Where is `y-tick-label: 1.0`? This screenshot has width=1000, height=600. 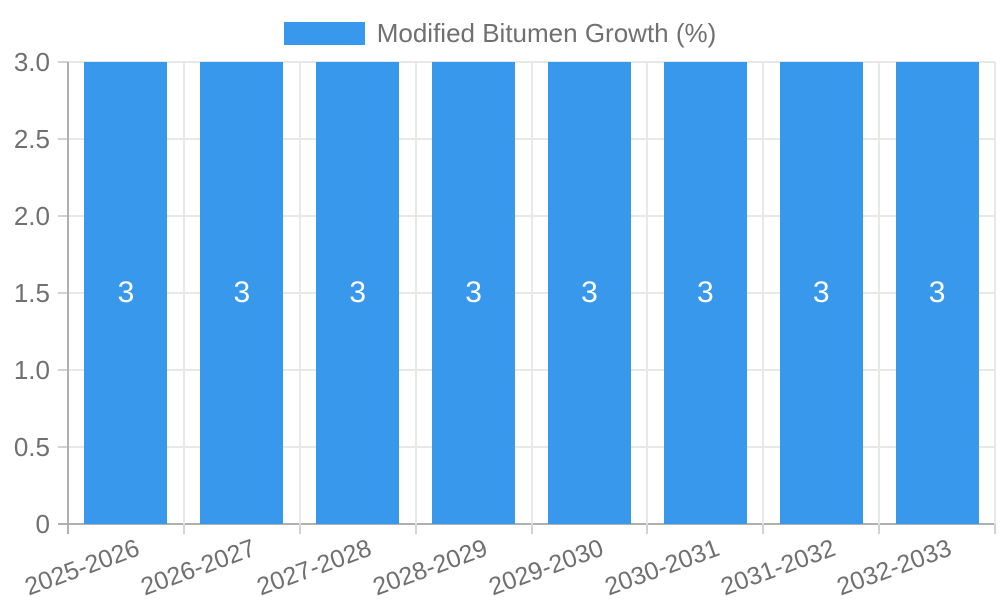 y-tick-label: 1.0 is located at coordinates (31, 370).